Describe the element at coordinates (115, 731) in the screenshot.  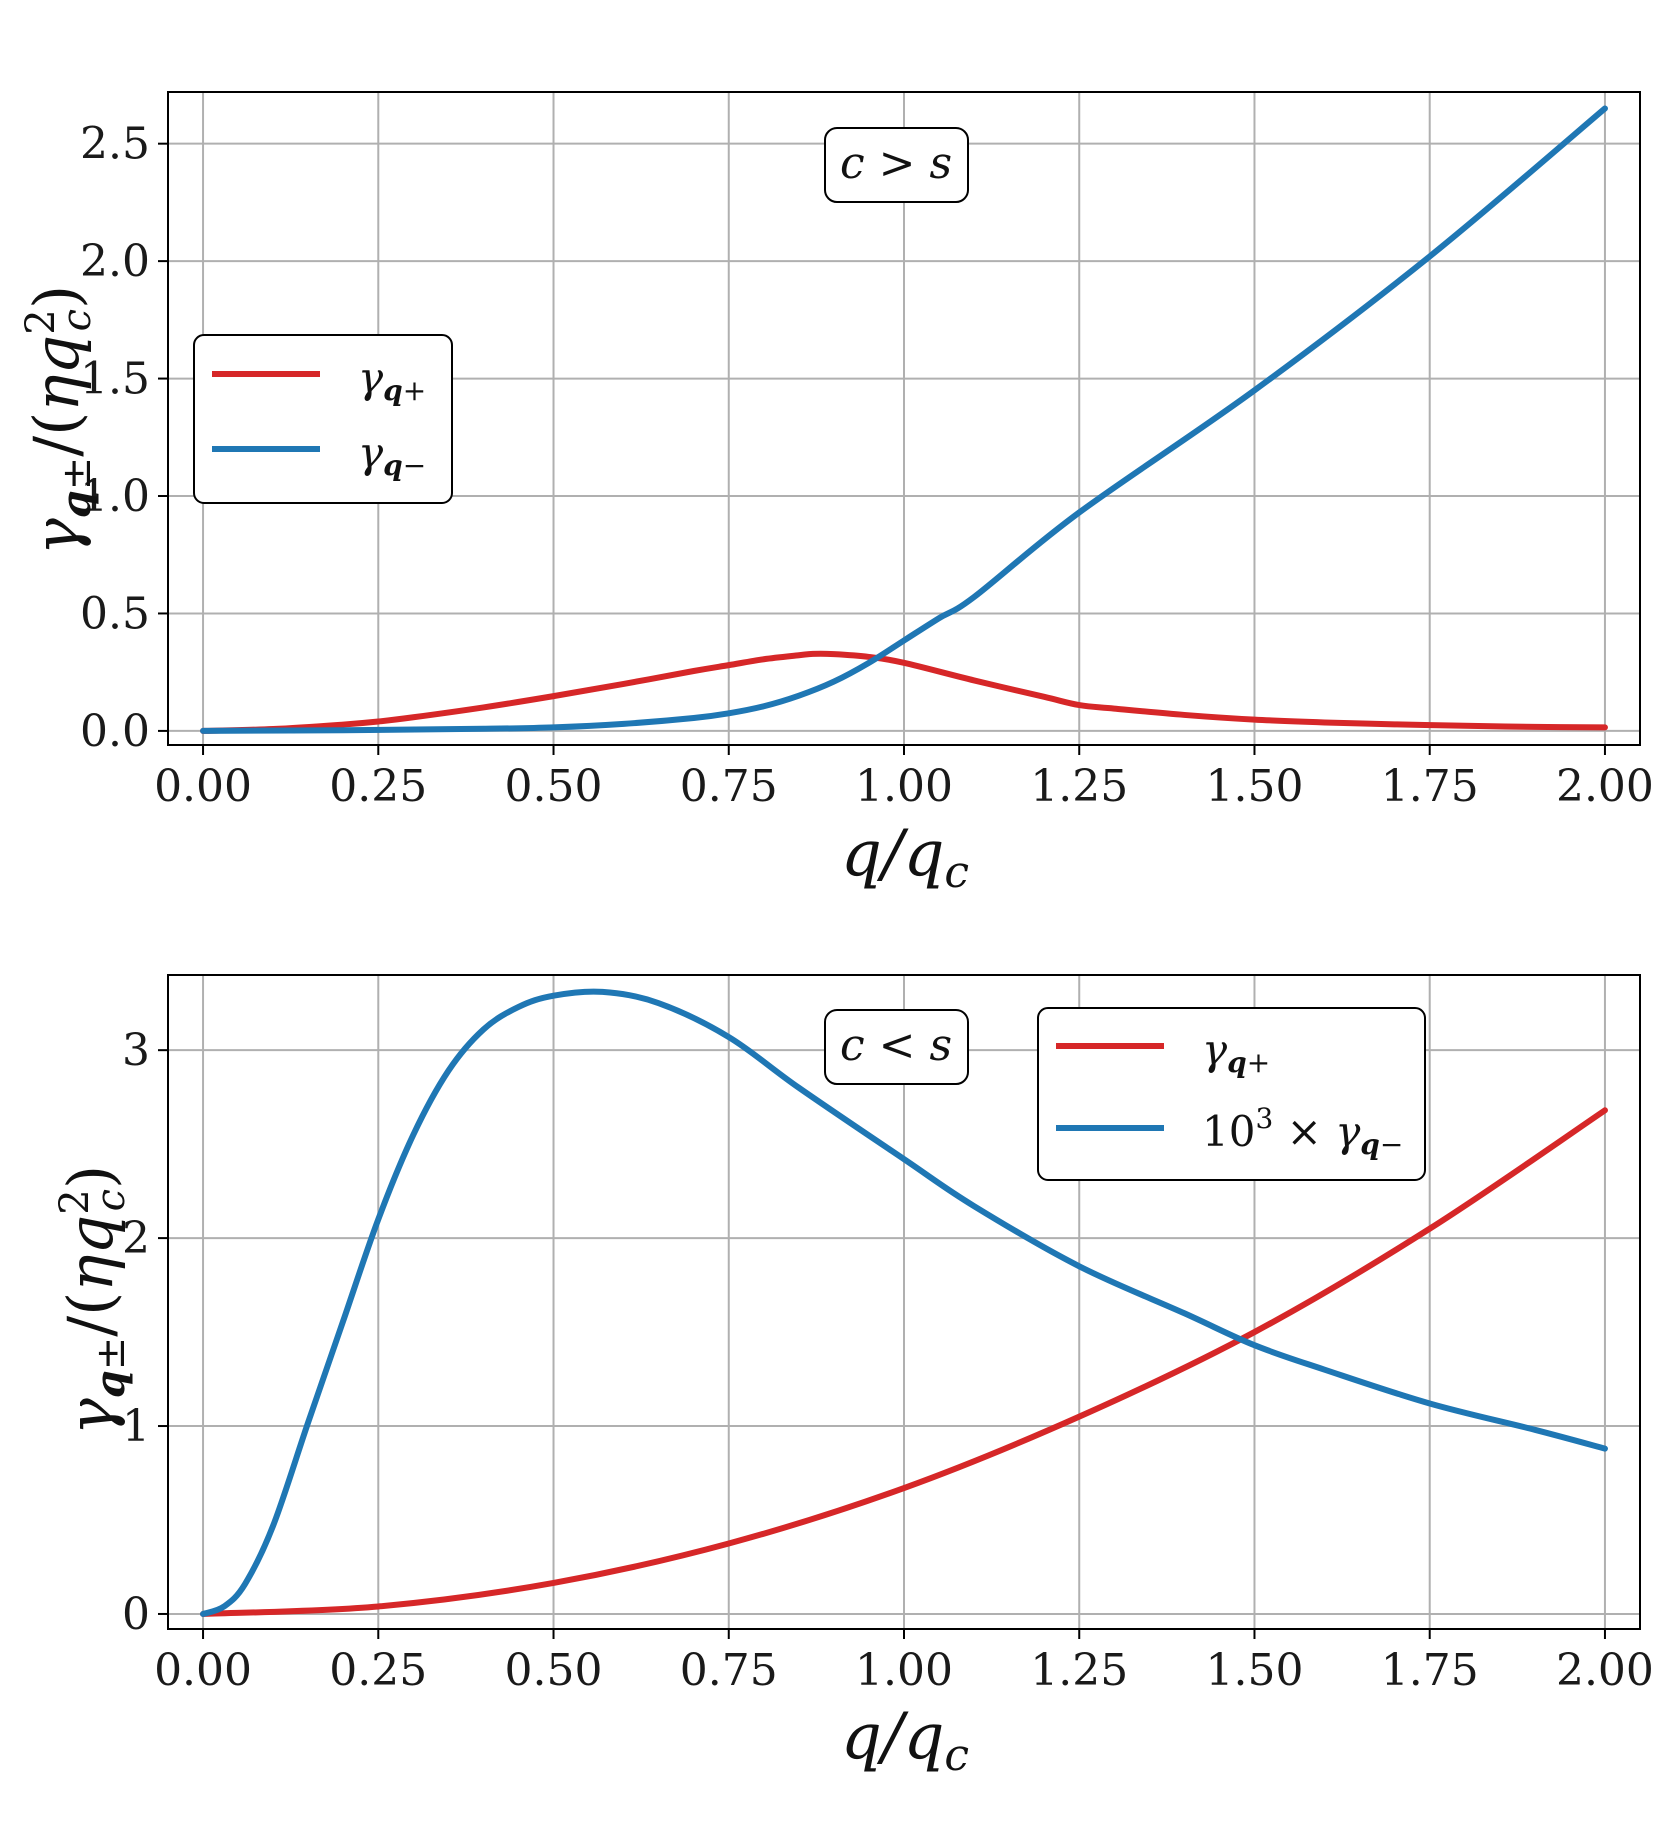
I see `panel-top-ytick-label-0: 0.0` at that location.